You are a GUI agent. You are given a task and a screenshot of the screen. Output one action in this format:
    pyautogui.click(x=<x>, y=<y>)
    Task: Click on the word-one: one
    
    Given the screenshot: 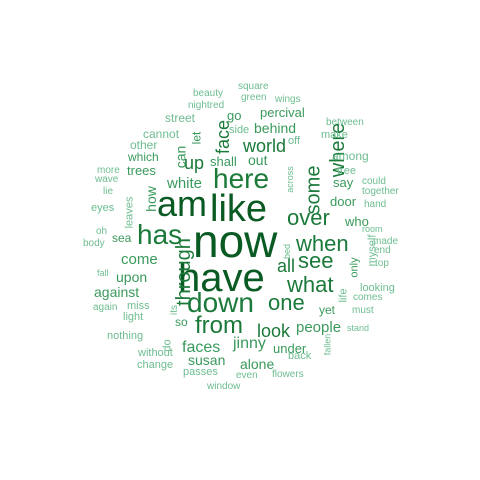 What is the action you would take?
    pyautogui.click(x=286, y=302)
    